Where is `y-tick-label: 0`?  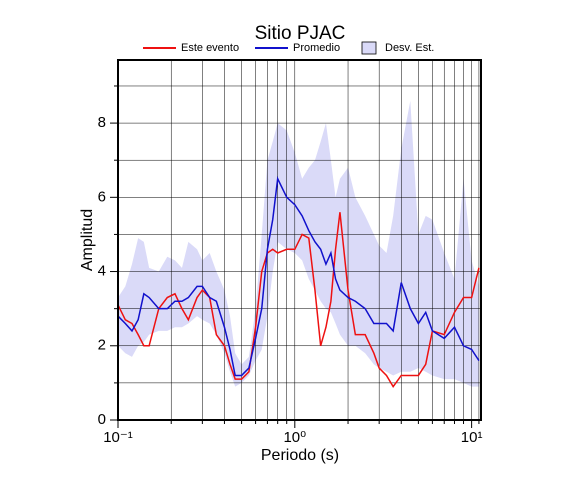 y-tick-label: 0 is located at coordinates (102, 419).